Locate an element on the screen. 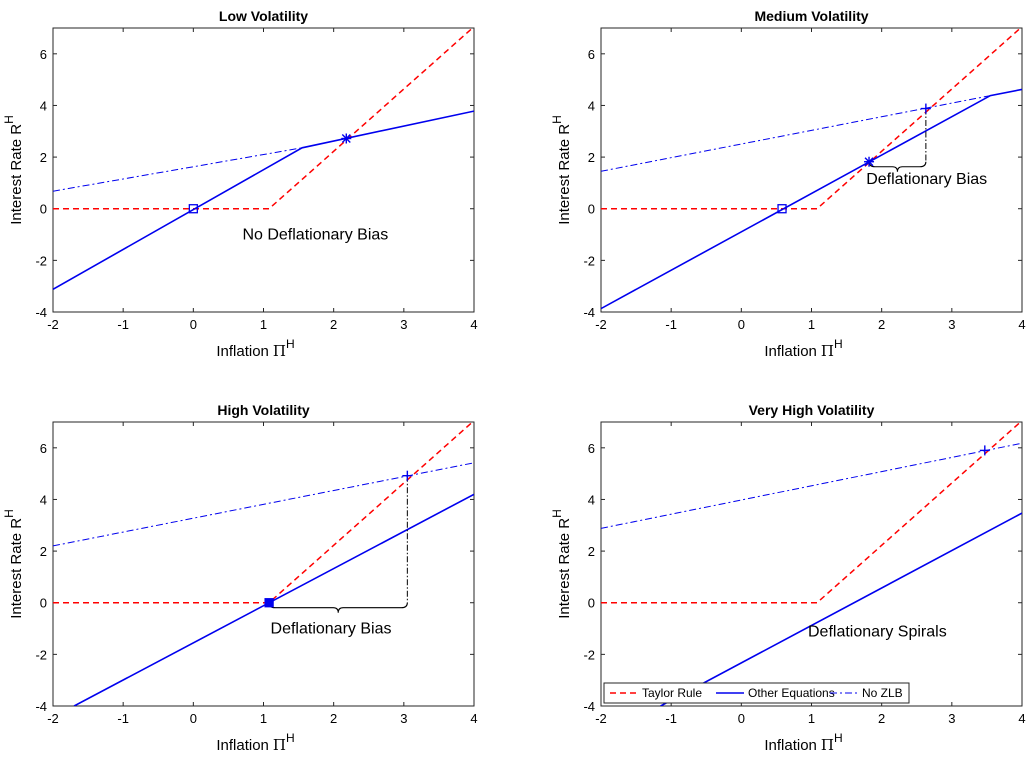 This screenshot has width=1027, height=766. series-group is located at coordinates (263, 159).